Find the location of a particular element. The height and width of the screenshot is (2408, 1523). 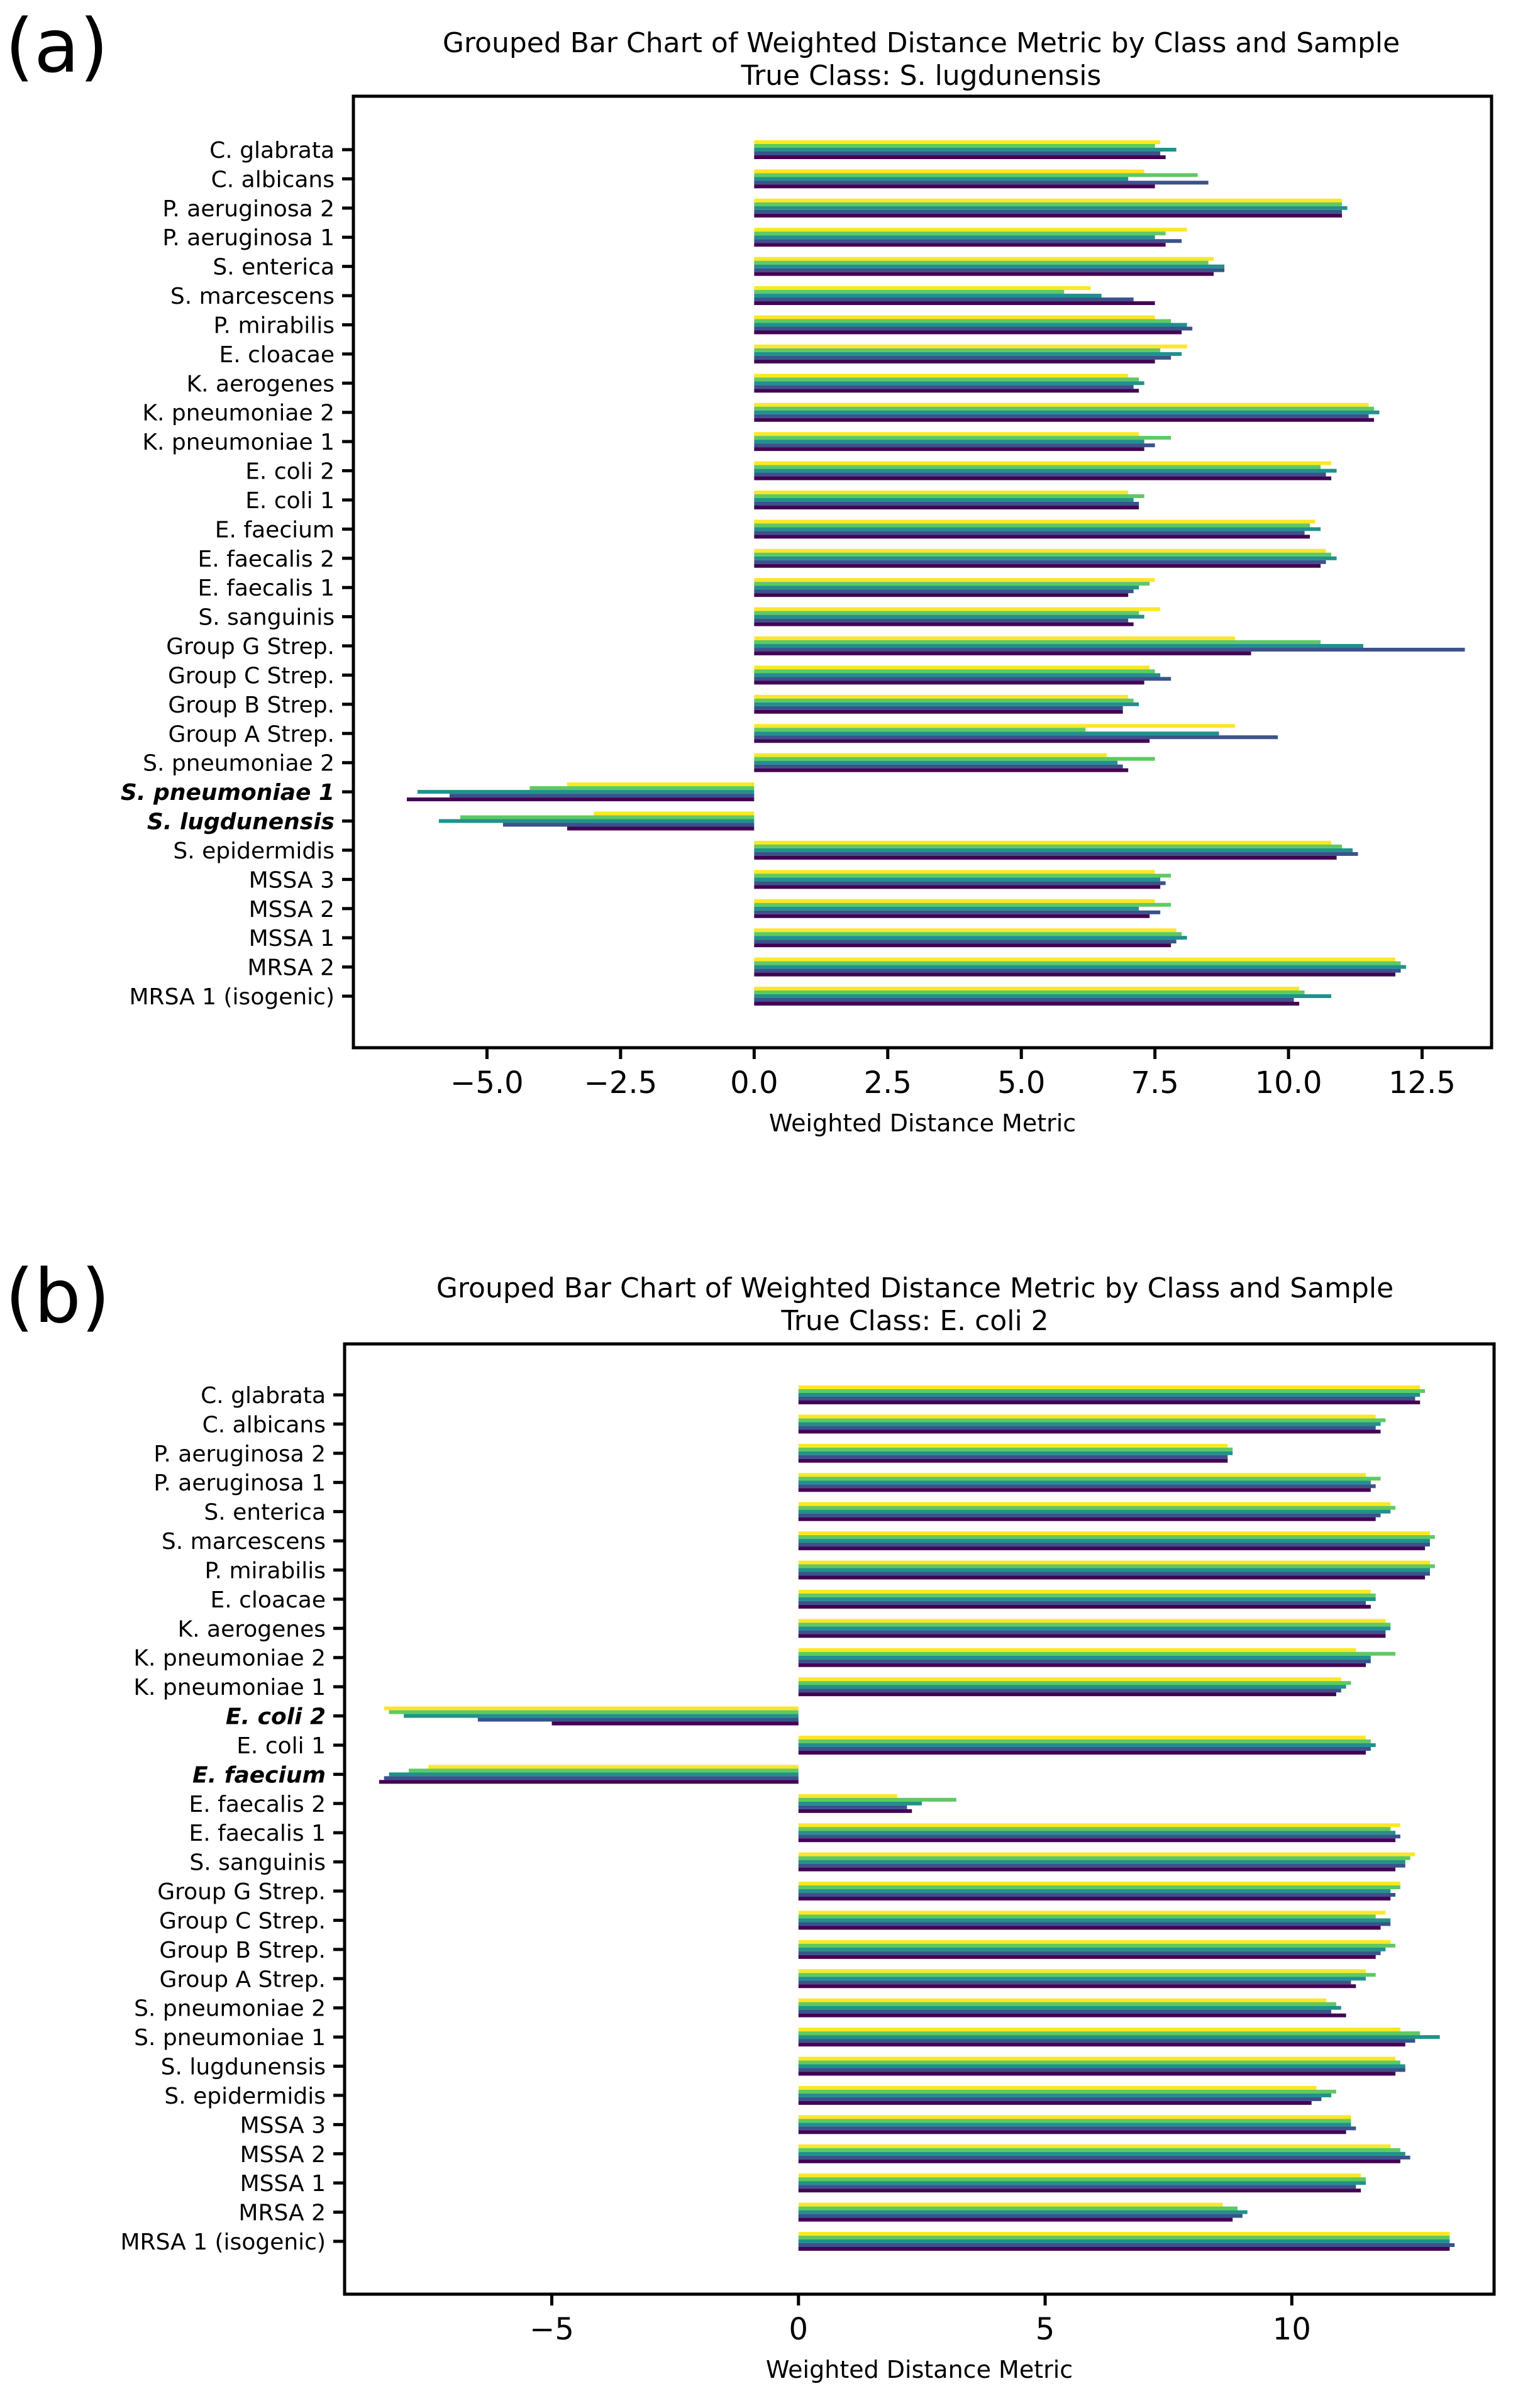

a-ytick-label-e-faecalis-2: E. faecalis 2 is located at coordinates (266, 559).